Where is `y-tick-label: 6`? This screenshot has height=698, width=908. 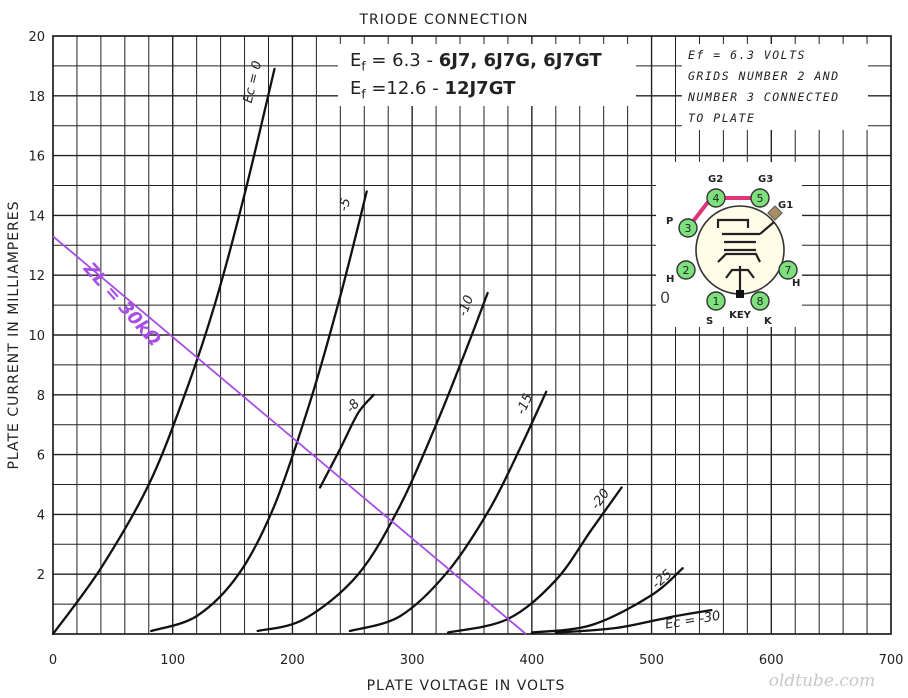
y-tick-label: 6 is located at coordinates (41, 456).